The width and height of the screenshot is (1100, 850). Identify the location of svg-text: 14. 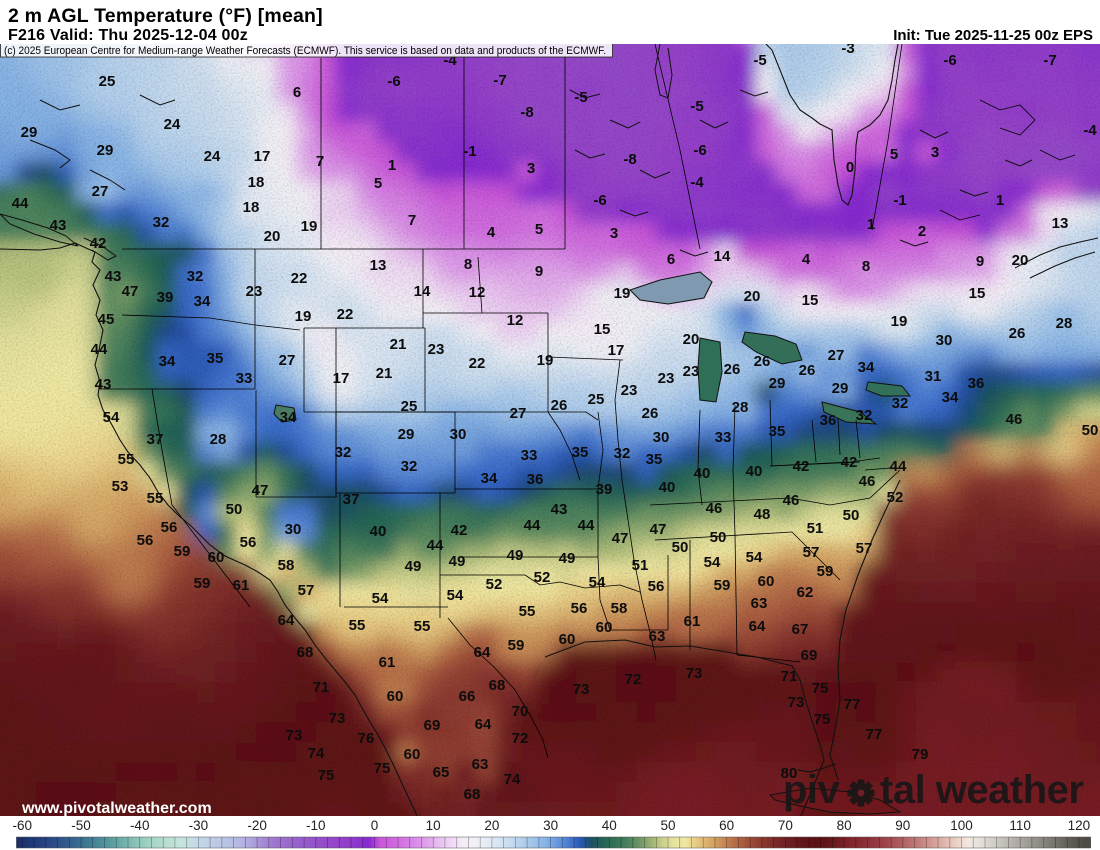
(722, 256).